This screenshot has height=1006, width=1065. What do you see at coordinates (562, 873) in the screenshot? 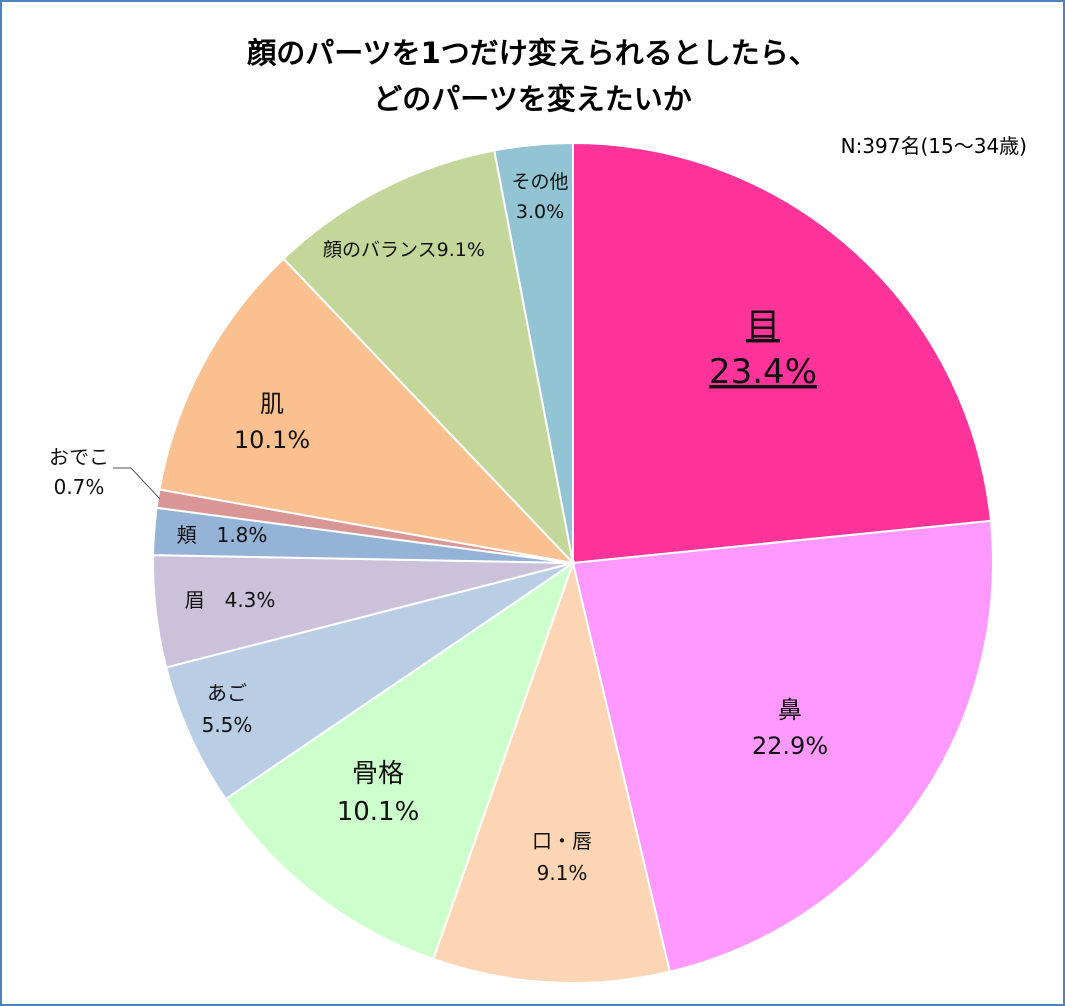
I see `slice-value-label: 9.1%` at bounding box center [562, 873].